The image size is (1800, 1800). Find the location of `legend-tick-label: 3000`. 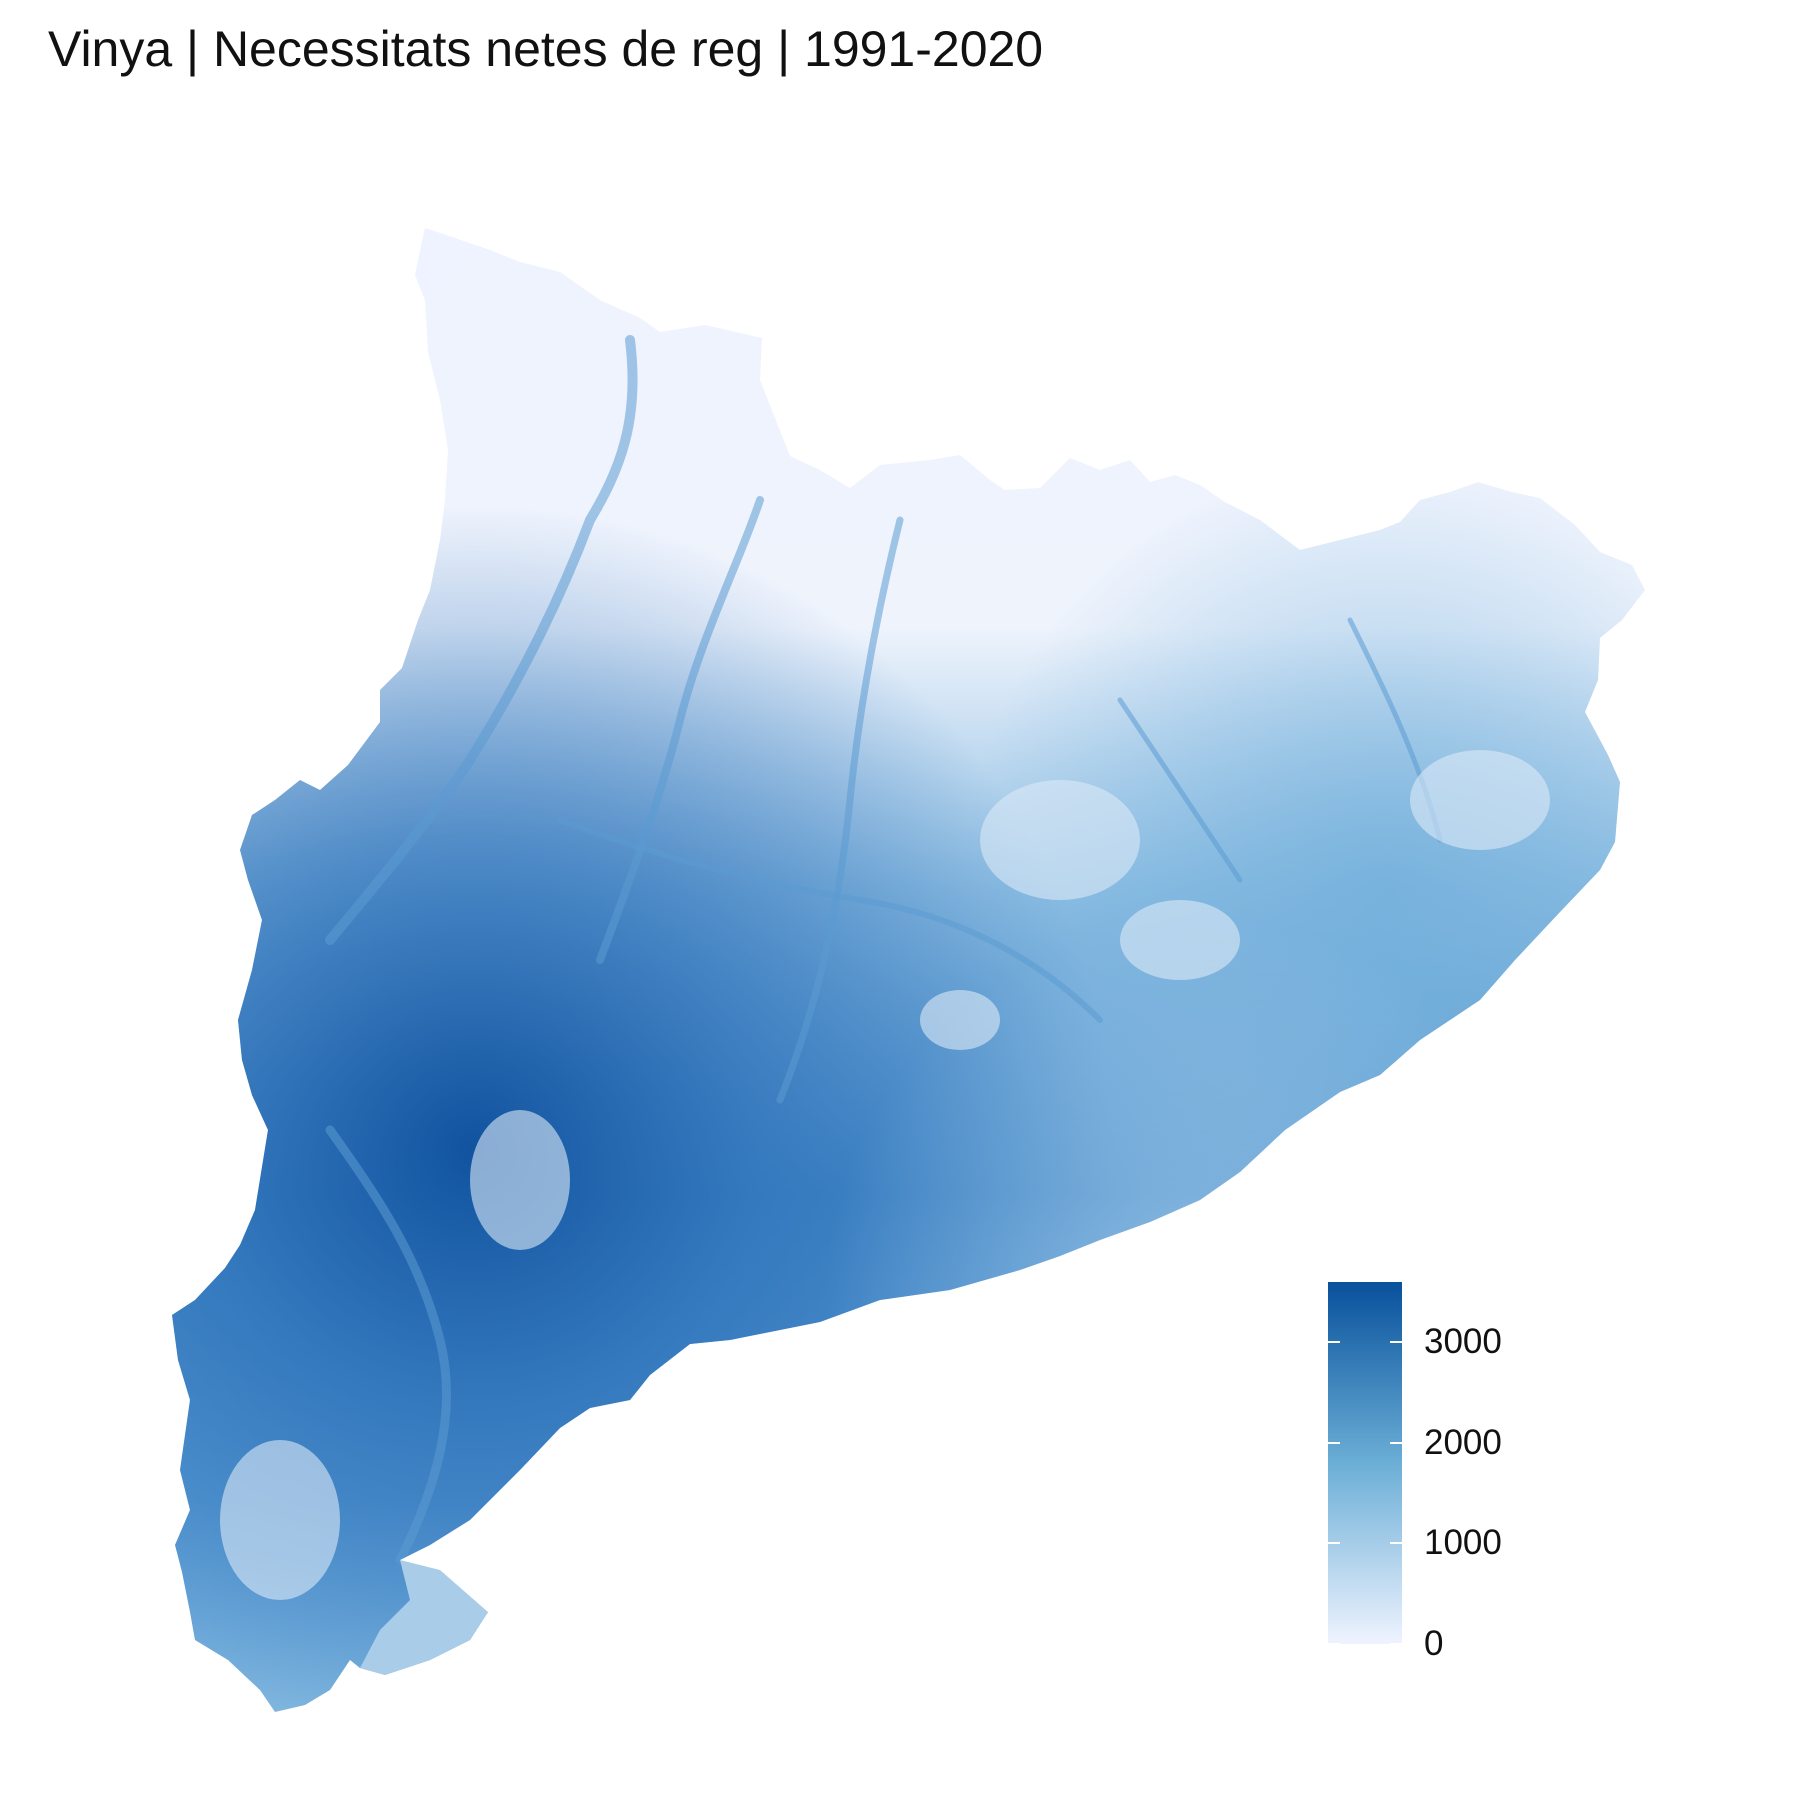

legend-tick-label: 3000 is located at coordinates (1463, 1342).